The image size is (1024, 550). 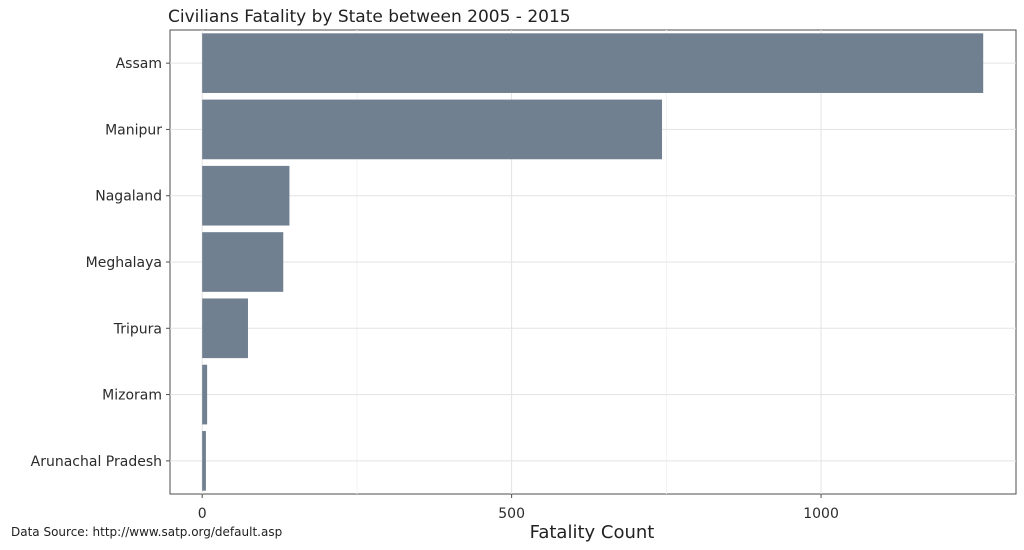 What do you see at coordinates (133, 130) in the screenshot?
I see `y-tick-label: Manipur` at bounding box center [133, 130].